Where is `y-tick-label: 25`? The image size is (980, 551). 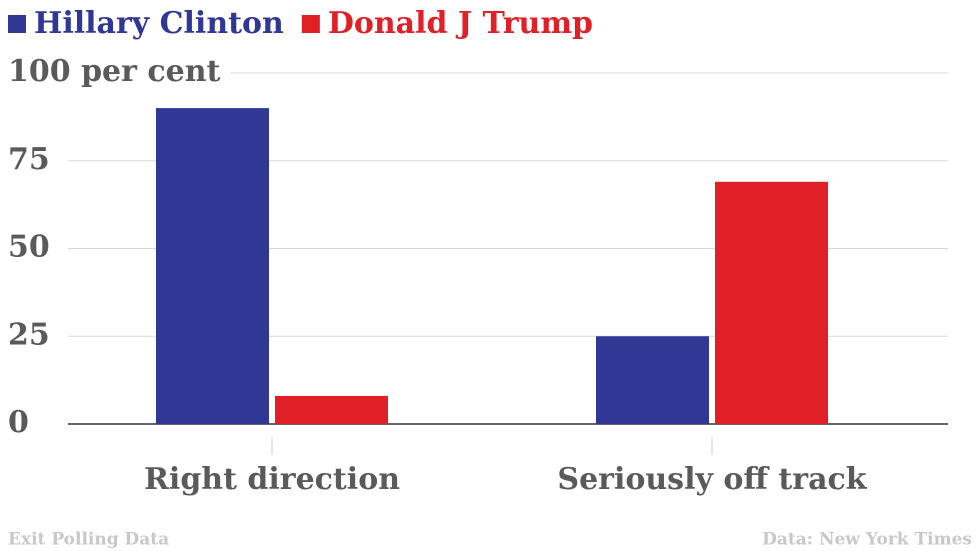 y-tick-label: 25 is located at coordinates (29, 334).